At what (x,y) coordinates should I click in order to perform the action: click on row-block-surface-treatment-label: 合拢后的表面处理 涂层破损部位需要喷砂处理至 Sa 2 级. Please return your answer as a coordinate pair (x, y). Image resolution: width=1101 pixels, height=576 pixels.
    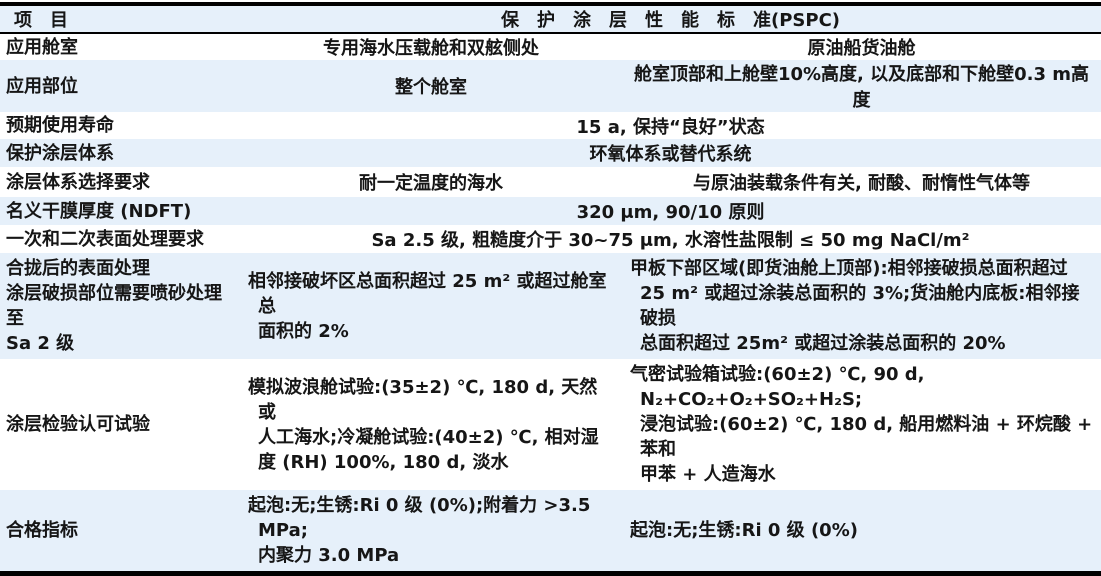
    Looking at the image, I should click on (114, 306).